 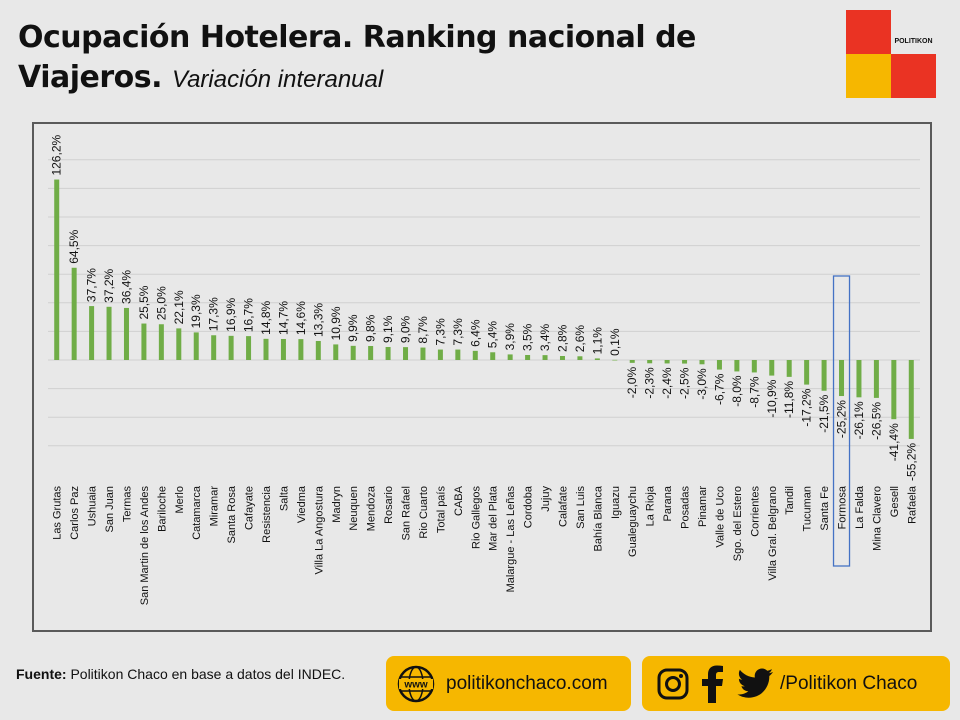 What do you see at coordinates (75, 513) in the screenshot?
I see `category-label: Carlos Paz` at bounding box center [75, 513].